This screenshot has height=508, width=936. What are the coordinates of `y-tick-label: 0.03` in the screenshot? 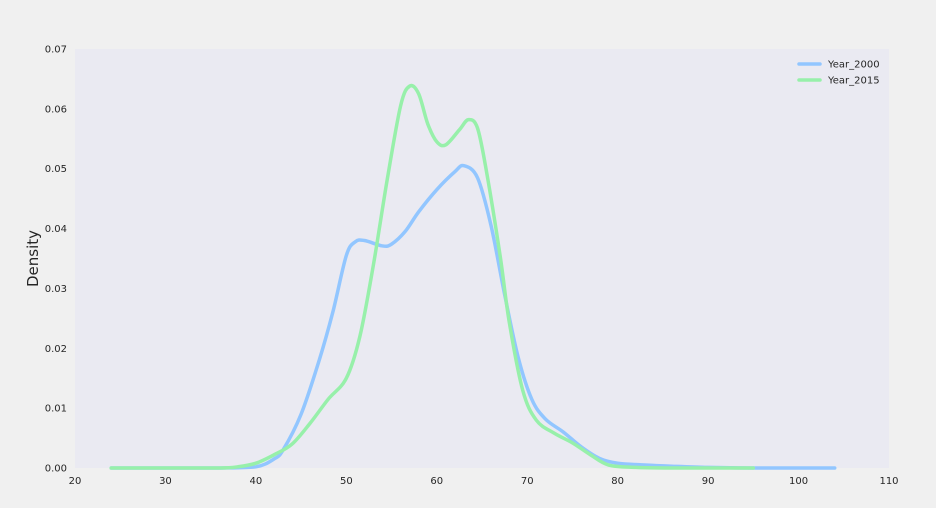 It's located at (56, 289).